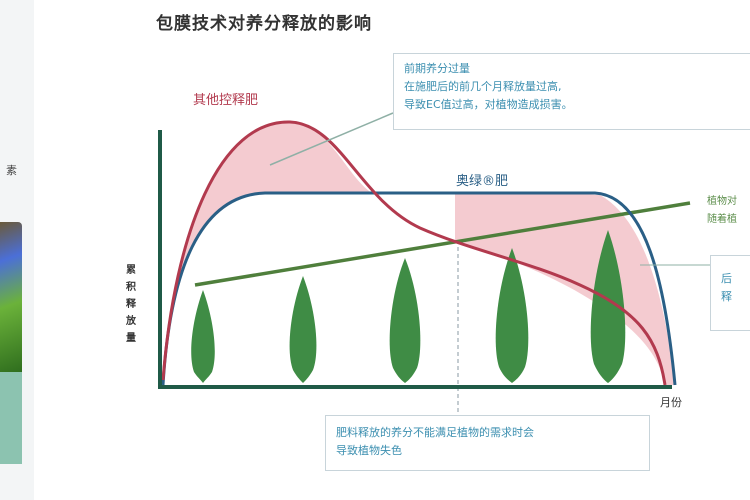 Image resolution: width=750 pixels, height=500 pixels. What do you see at coordinates (487, 443) in the screenshot?
I see `late-deficit-callout: 肥料释放的养分不能满足植物的需求时会 导致植物失色` at bounding box center [487, 443].